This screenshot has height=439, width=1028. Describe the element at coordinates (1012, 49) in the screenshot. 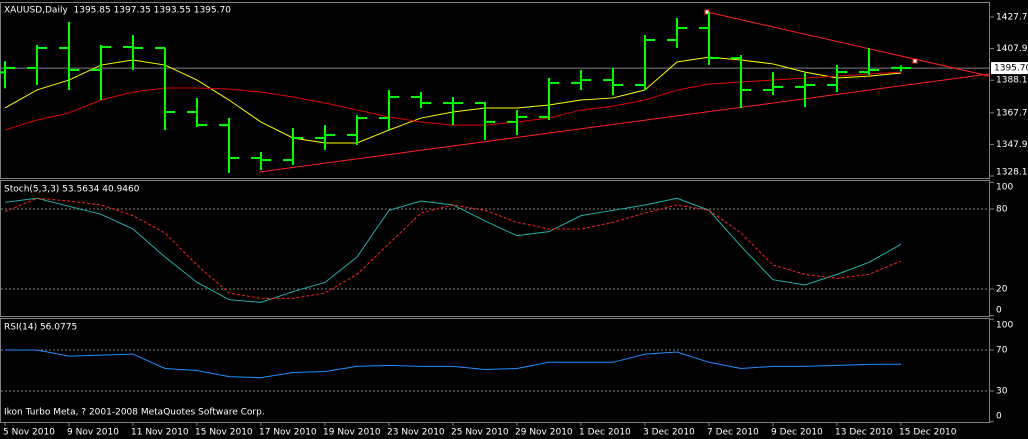

I see `y-tick-label: 1407.90` at that location.